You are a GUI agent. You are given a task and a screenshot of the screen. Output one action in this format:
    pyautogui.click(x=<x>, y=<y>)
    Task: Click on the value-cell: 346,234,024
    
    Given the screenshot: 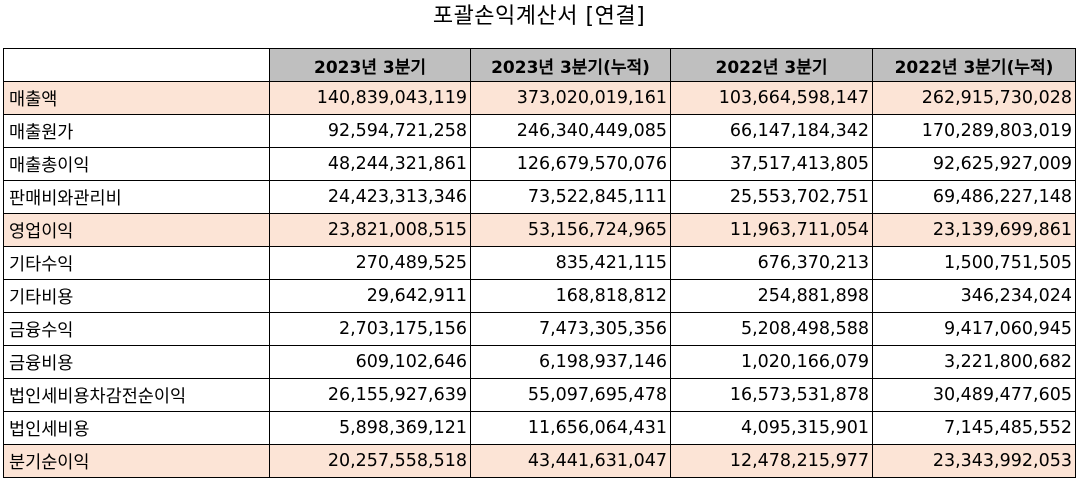 What is the action you would take?
    pyautogui.click(x=974, y=296)
    